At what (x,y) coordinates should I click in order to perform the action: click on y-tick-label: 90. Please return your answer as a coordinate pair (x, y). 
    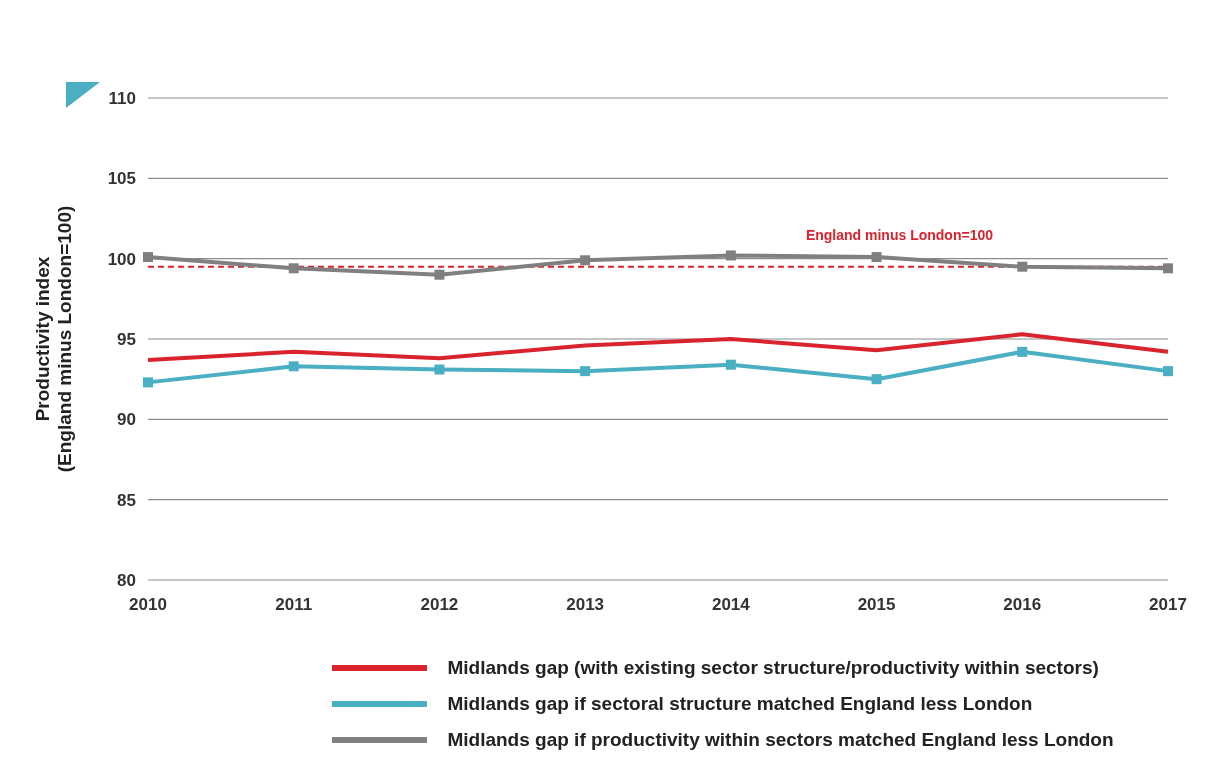
    Looking at the image, I should click on (126, 420).